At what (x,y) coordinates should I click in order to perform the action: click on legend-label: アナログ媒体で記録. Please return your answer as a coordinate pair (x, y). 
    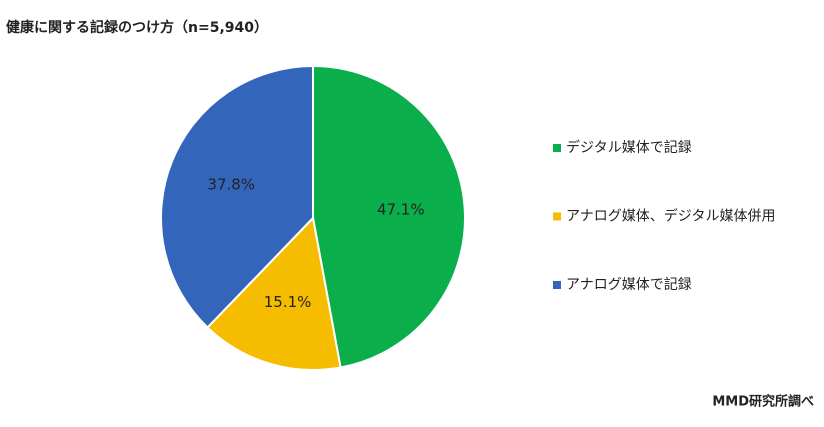
    Looking at the image, I should click on (629, 284).